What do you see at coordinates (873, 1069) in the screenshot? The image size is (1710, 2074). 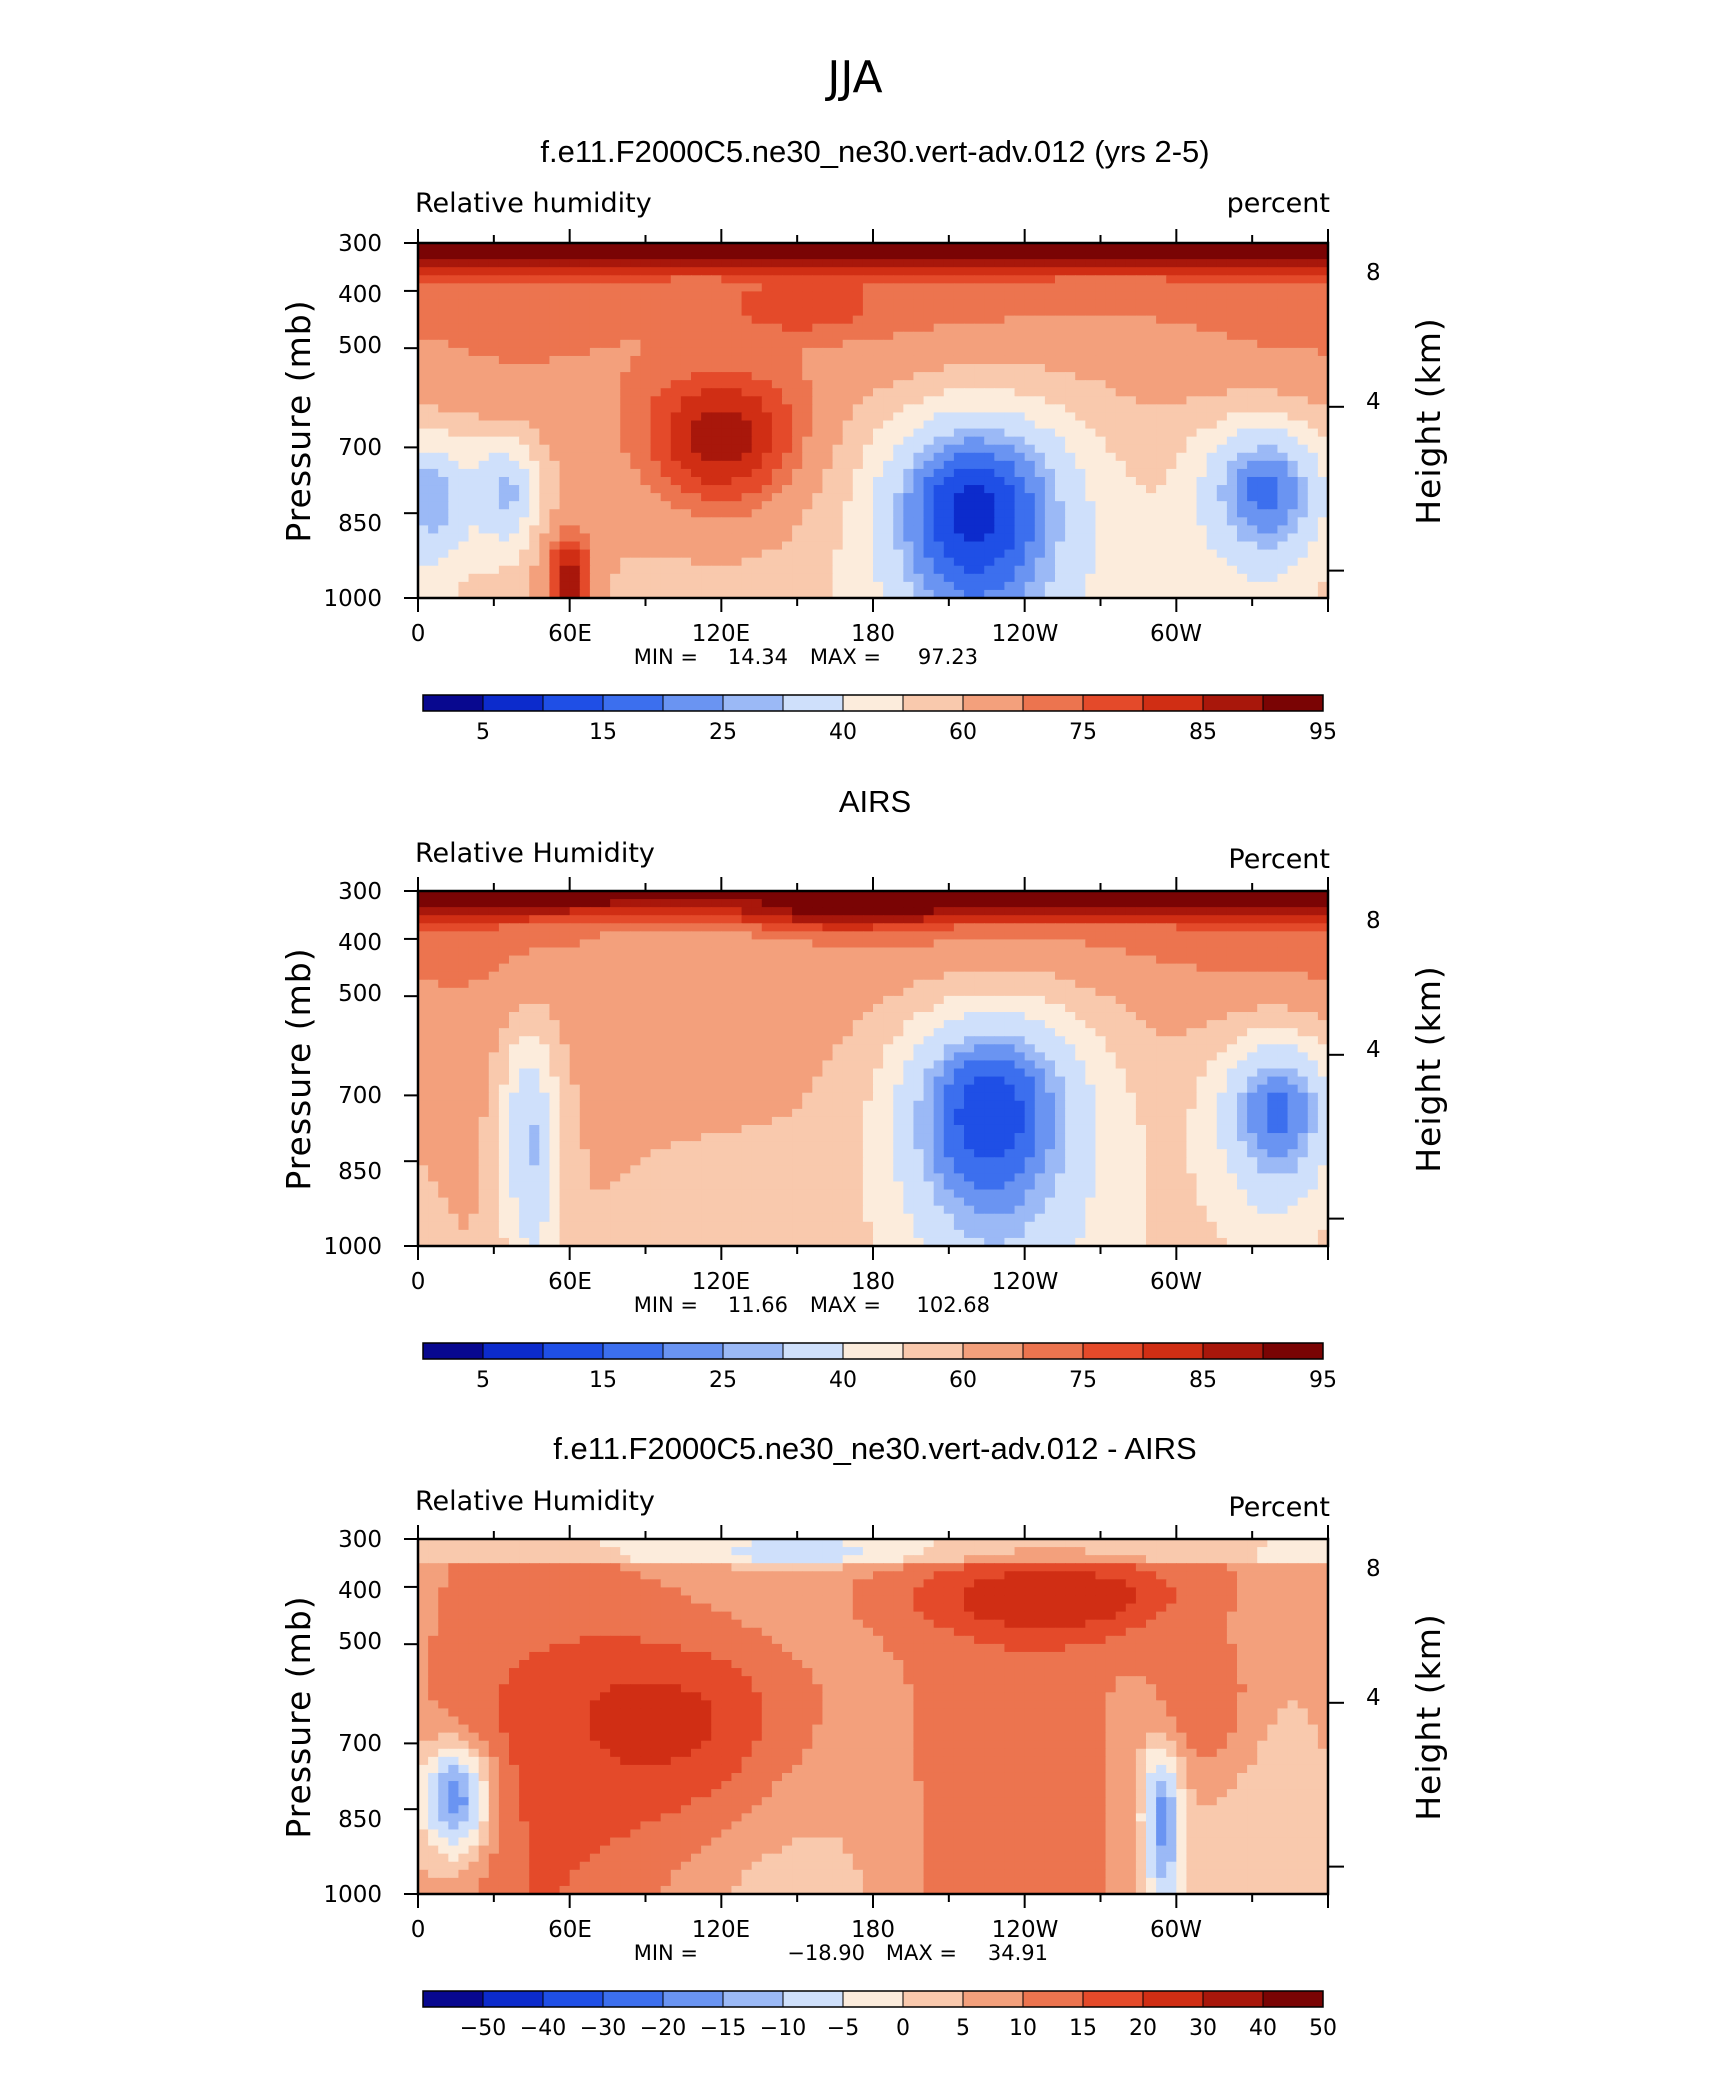 I see `panel-1-heatmap` at bounding box center [873, 1069].